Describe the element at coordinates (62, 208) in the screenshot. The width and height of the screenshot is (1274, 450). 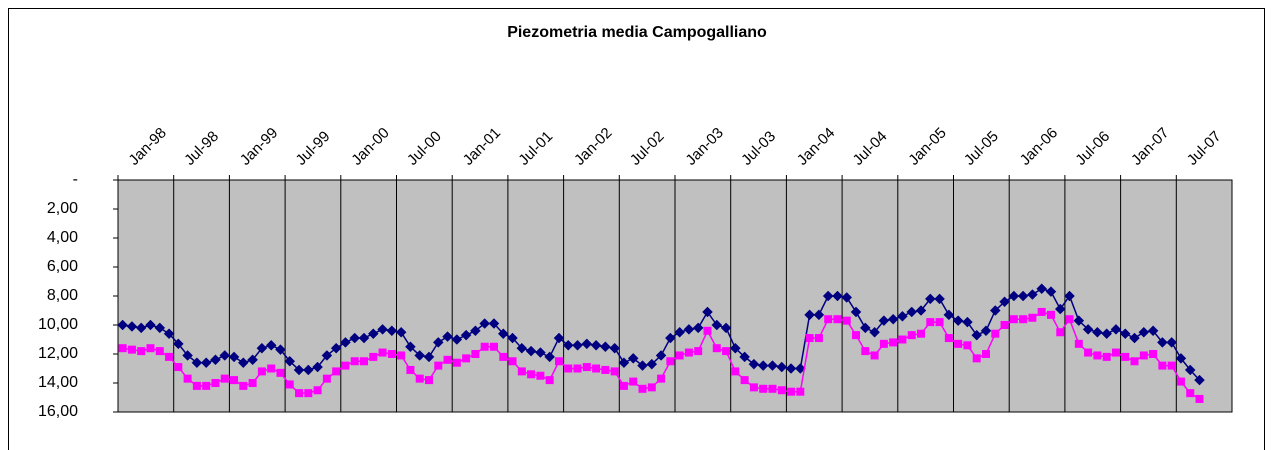
I see `y-tick-label: 2,00` at that location.